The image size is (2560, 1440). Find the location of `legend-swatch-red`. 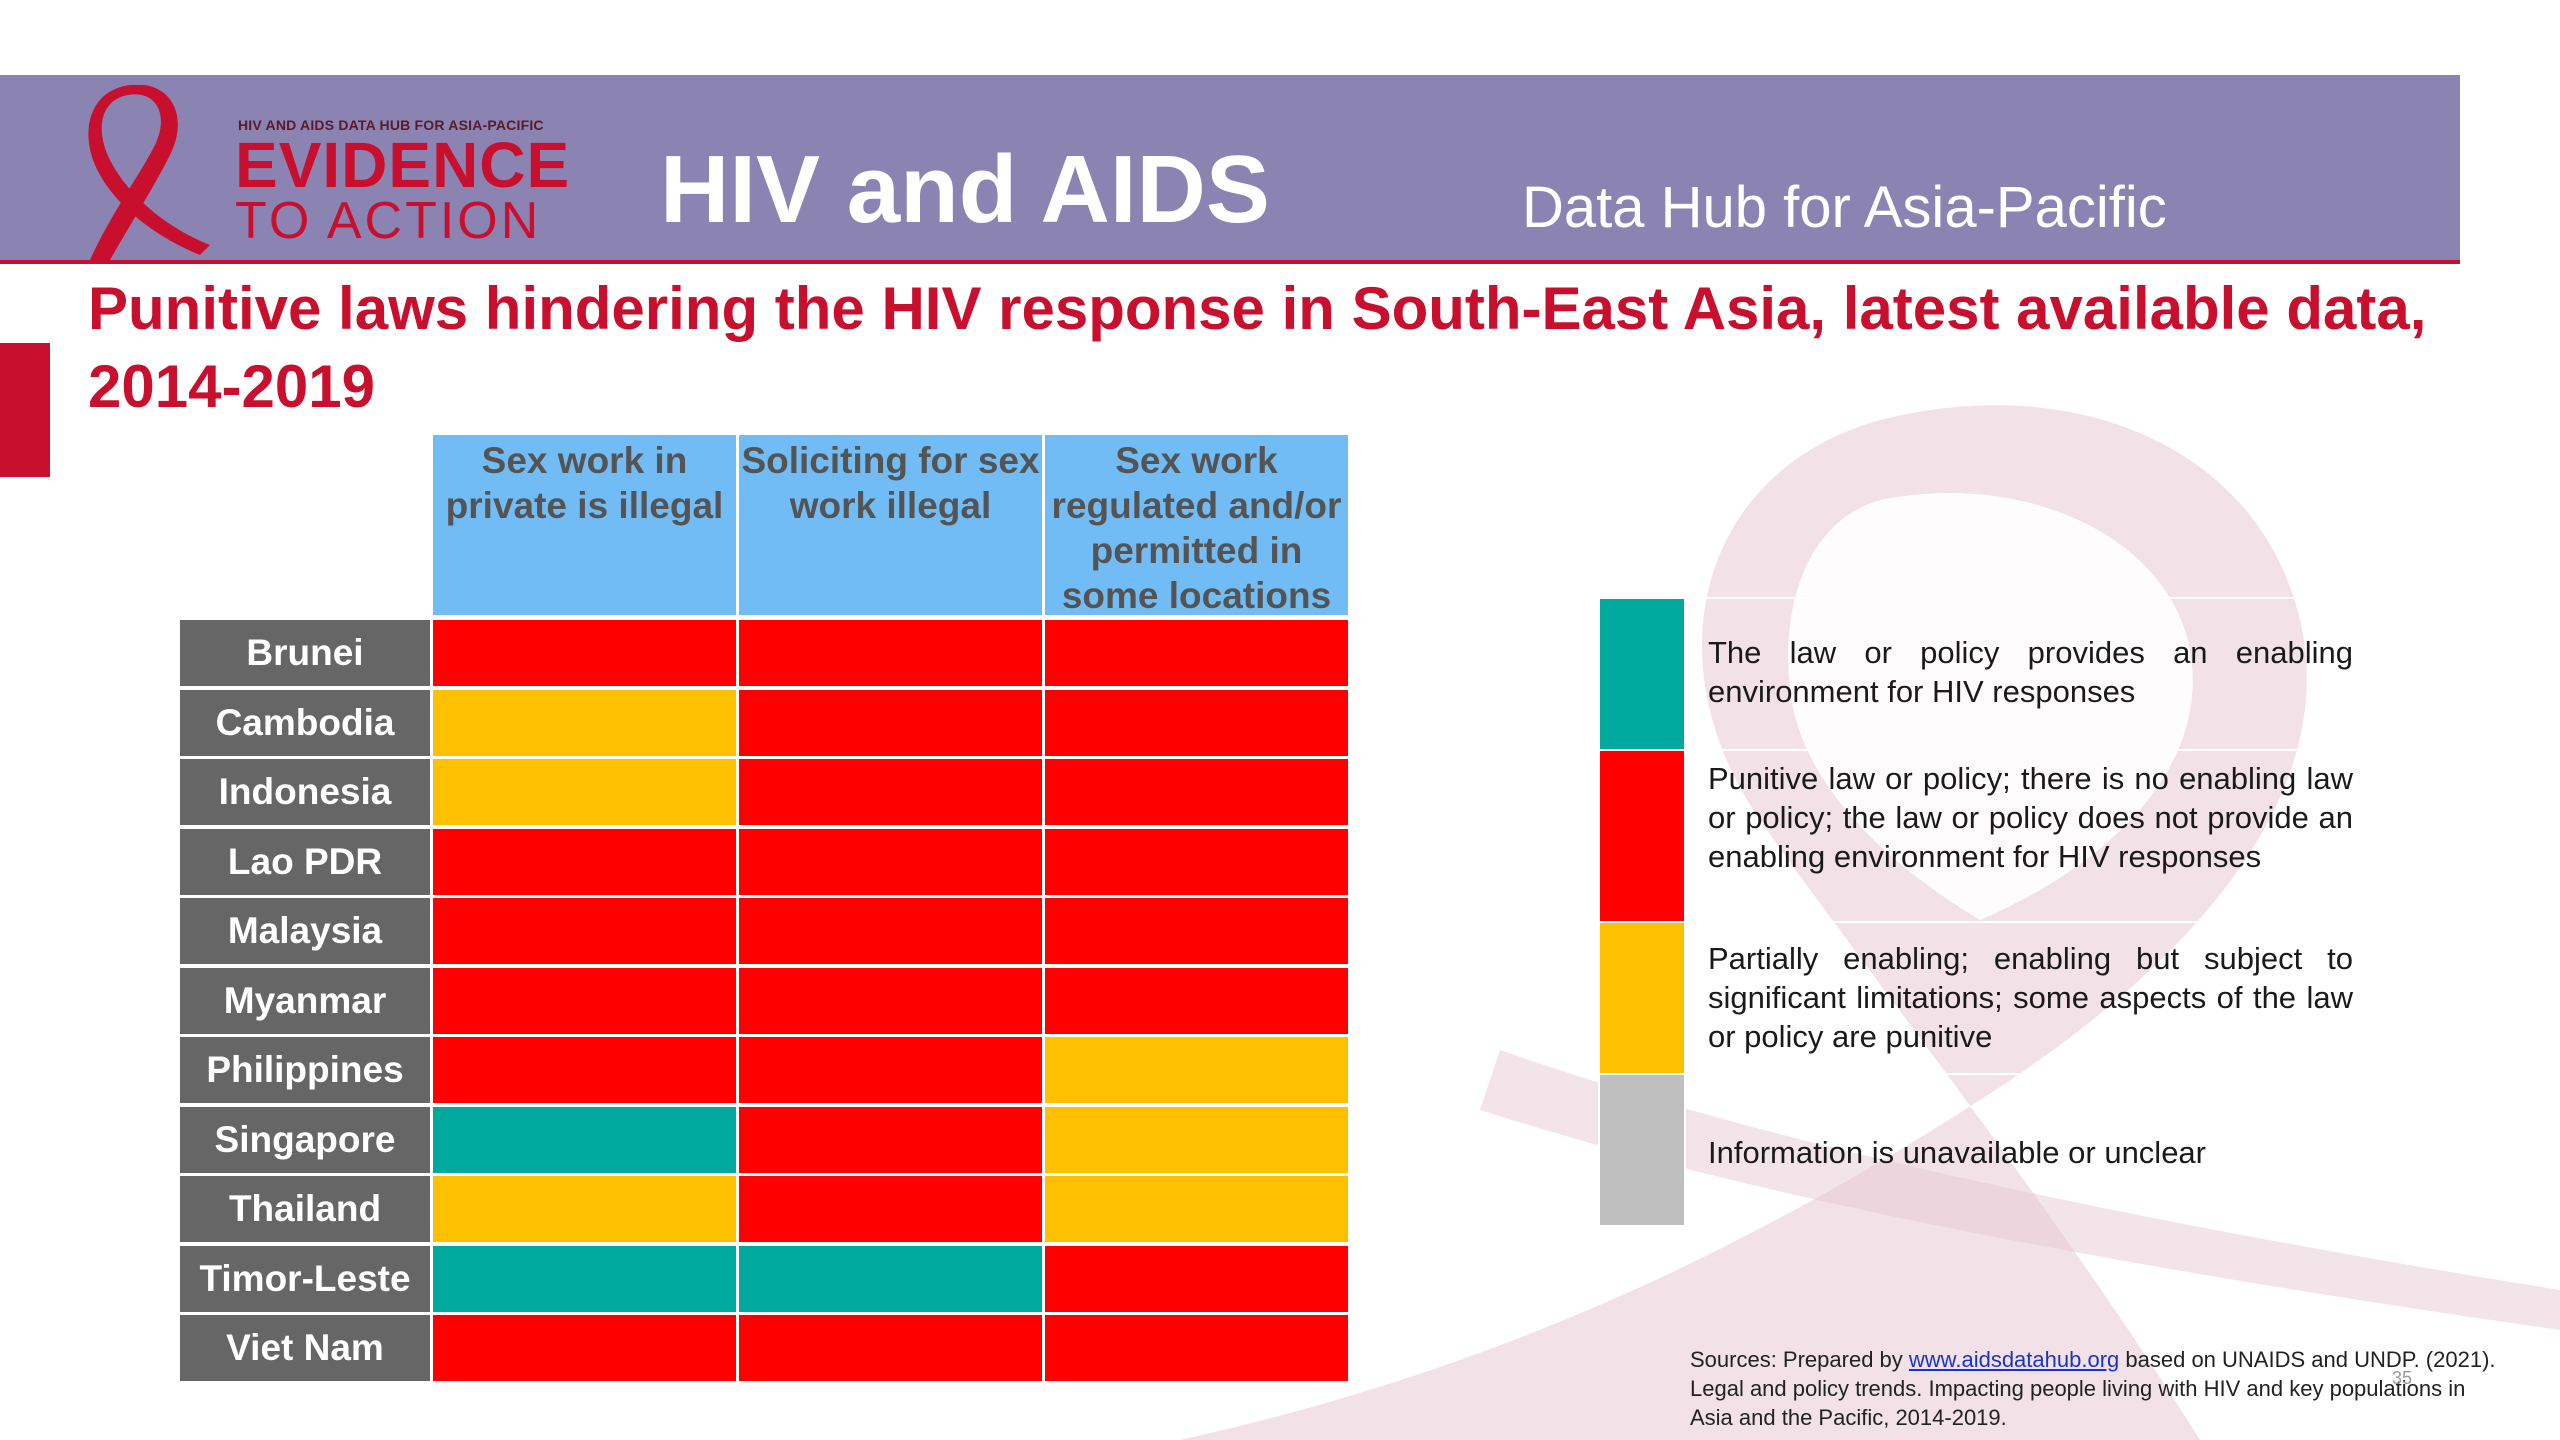

legend-swatch-red is located at coordinates (1642, 836).